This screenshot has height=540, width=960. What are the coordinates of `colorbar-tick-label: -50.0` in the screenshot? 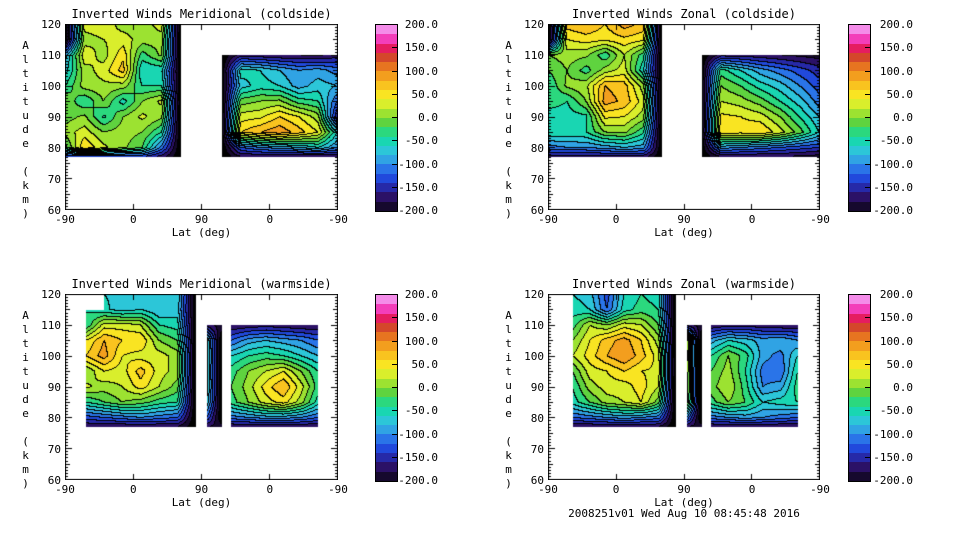 It's located at (896, 141).